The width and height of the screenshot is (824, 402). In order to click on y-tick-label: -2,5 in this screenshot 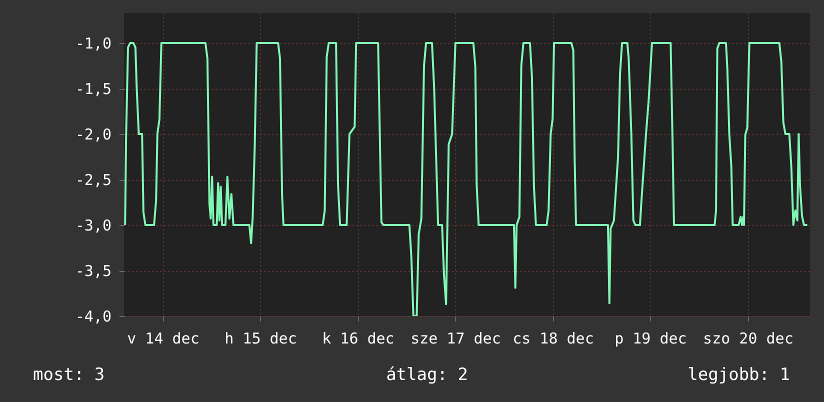, I will do `click(93, 180)`.